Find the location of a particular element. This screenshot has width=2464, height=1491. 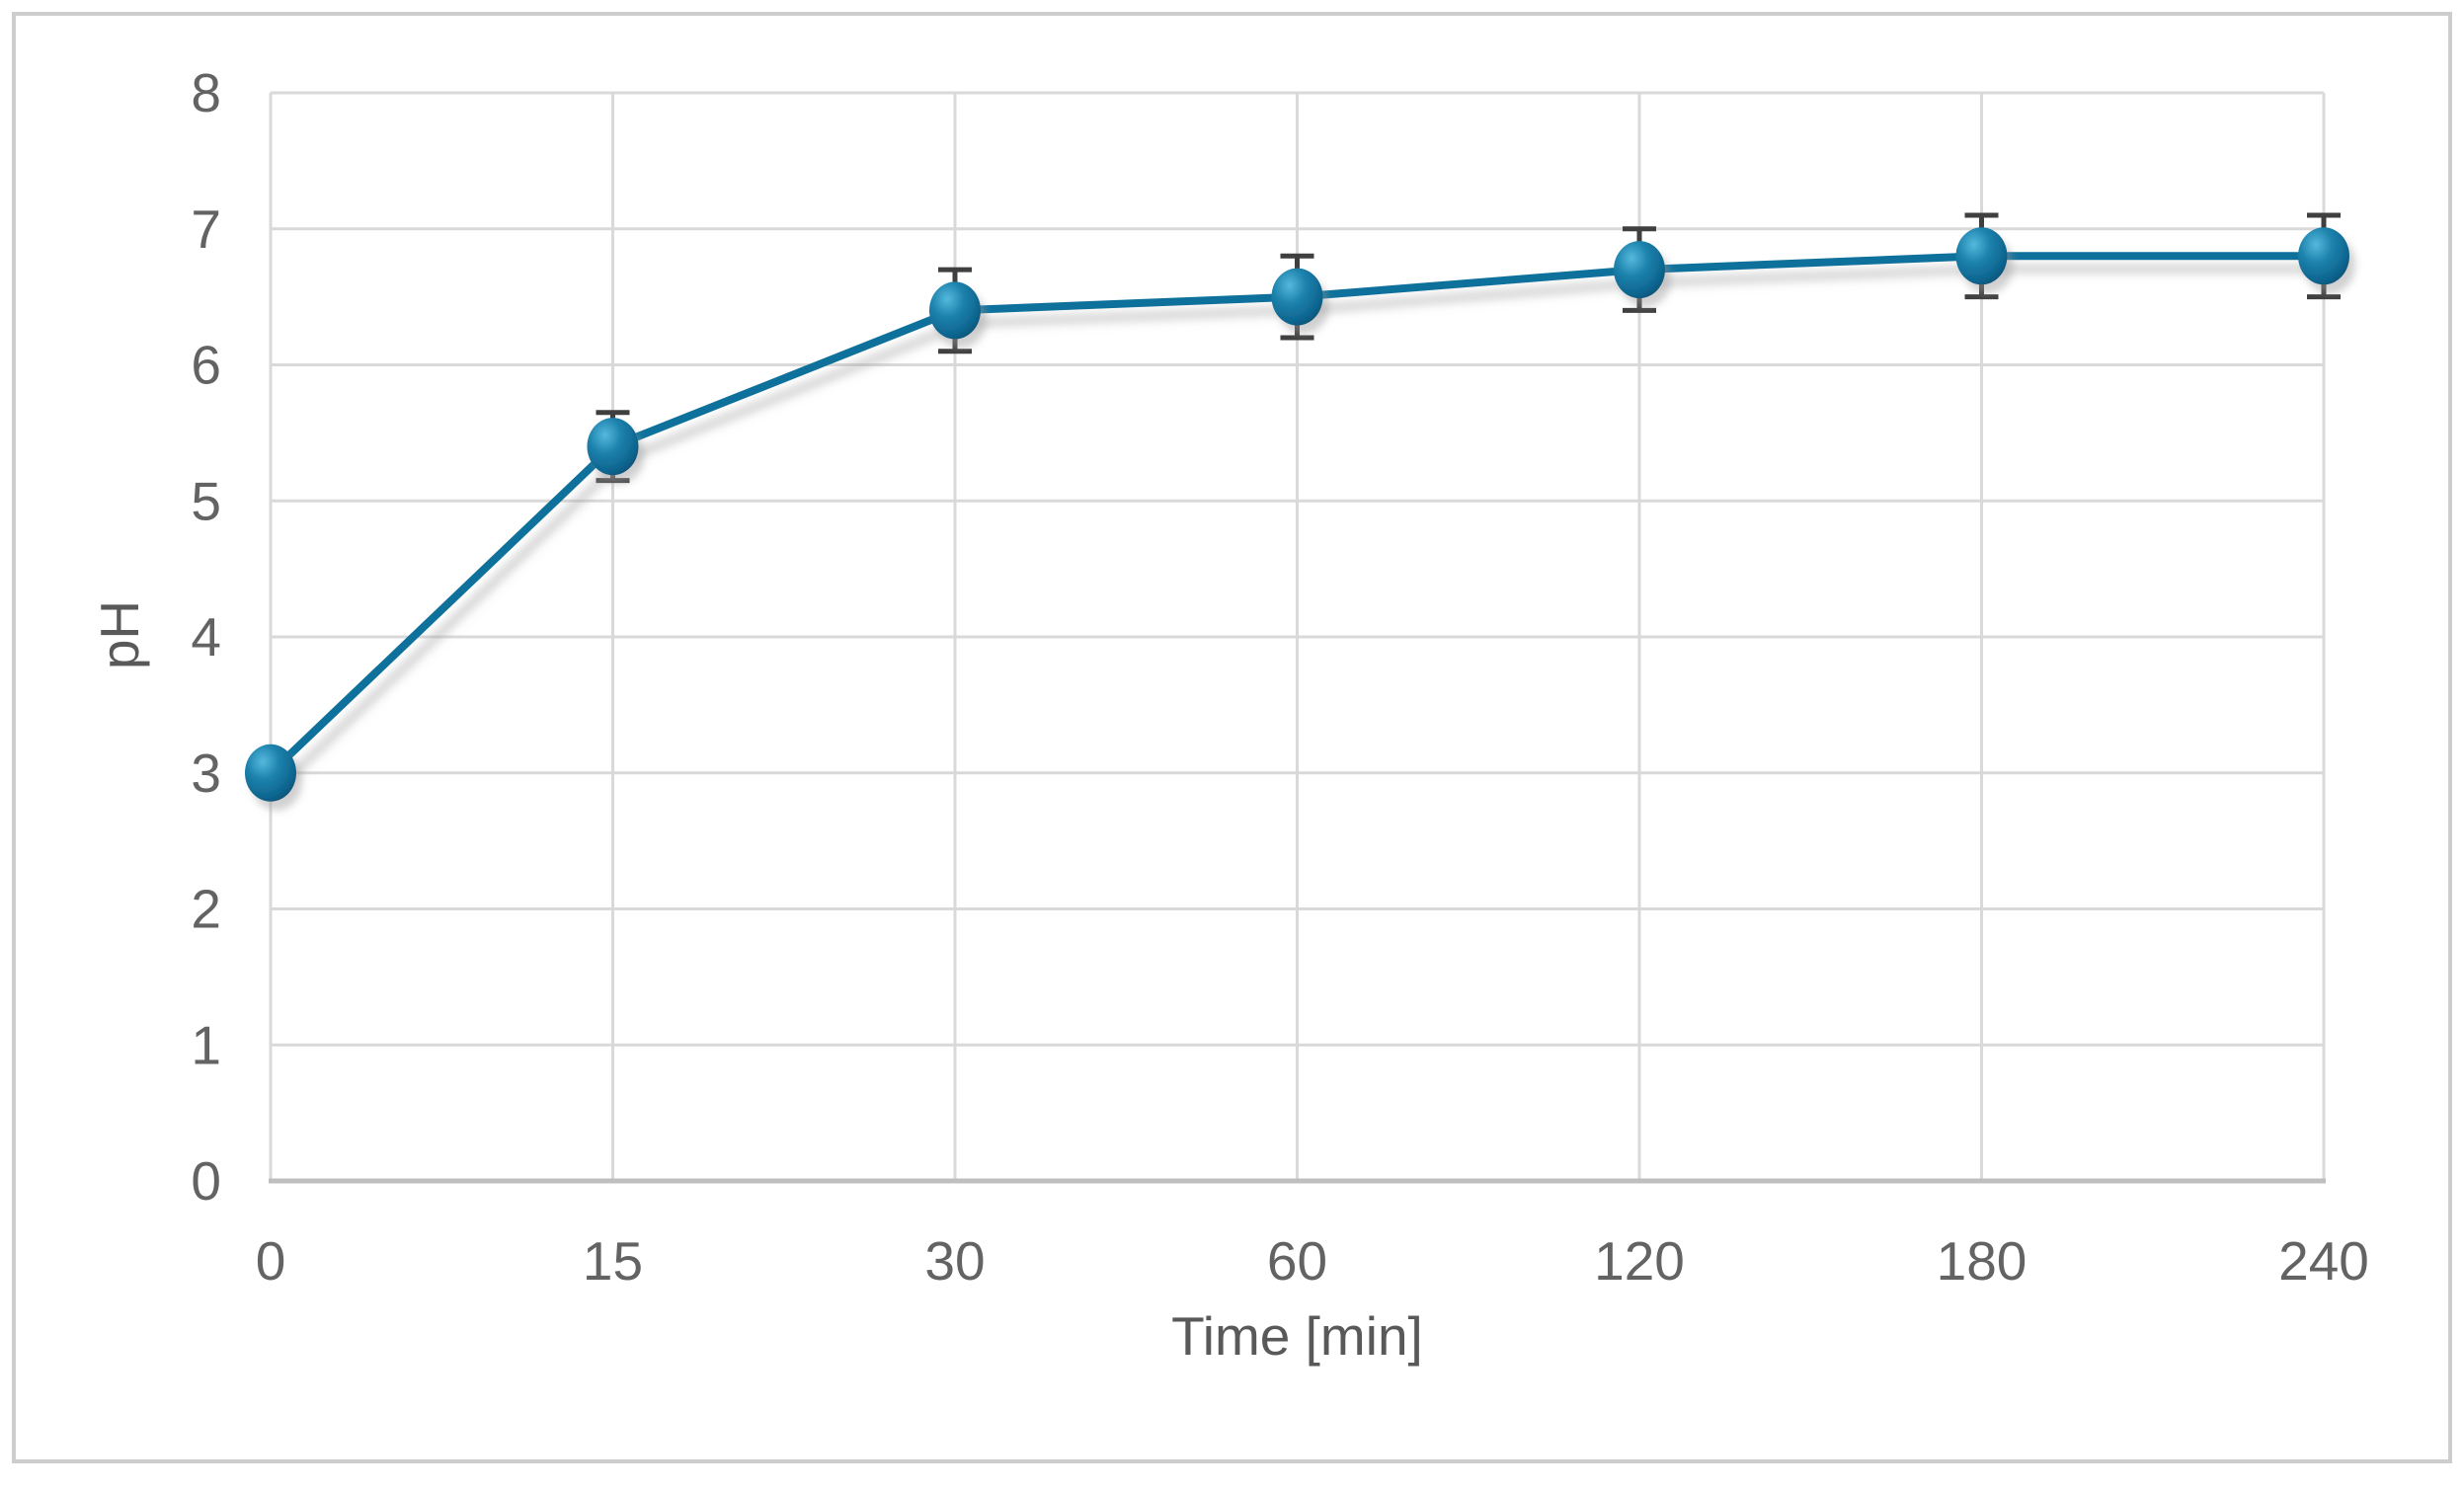

y-tick-label: 4 is located at coordinates (206, 636).